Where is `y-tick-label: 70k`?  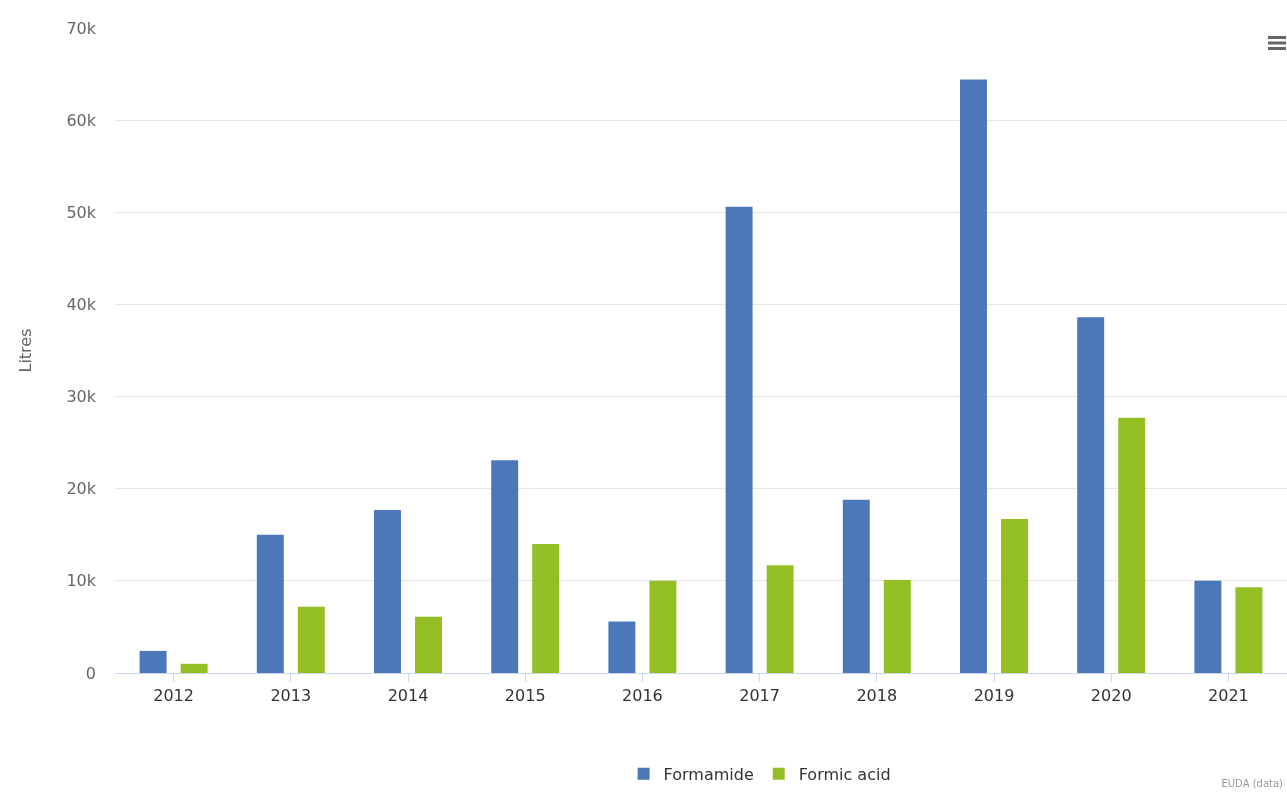 y-tick-label: 70k is located at coordinates (81, 28).